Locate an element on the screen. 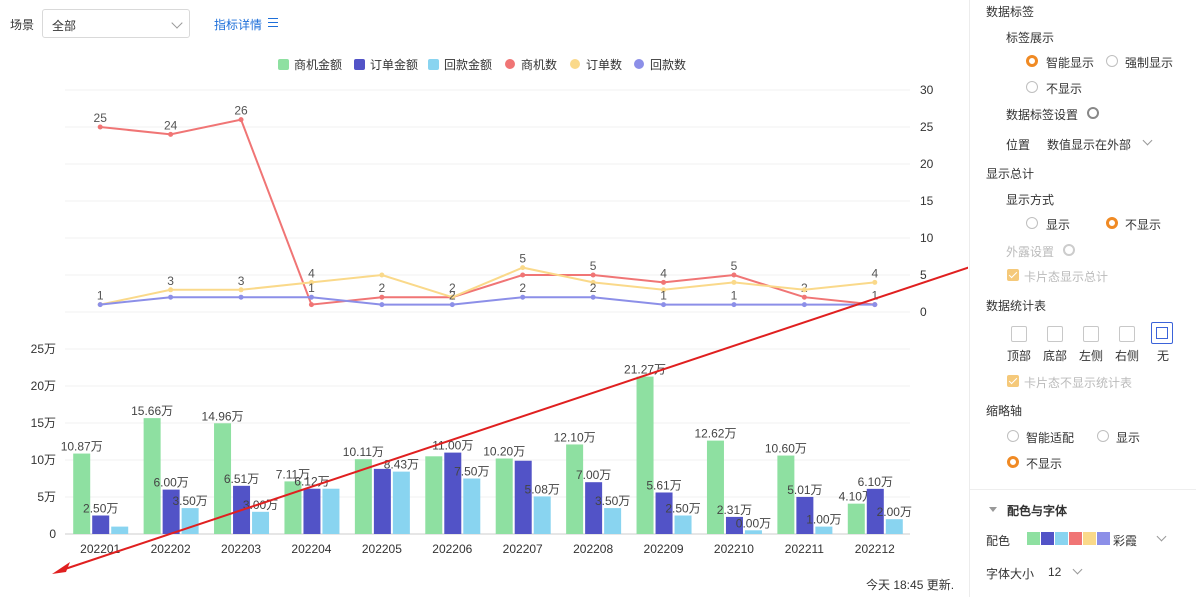  bar-data-label: 10.87万 is located at coordinates (82, 447).